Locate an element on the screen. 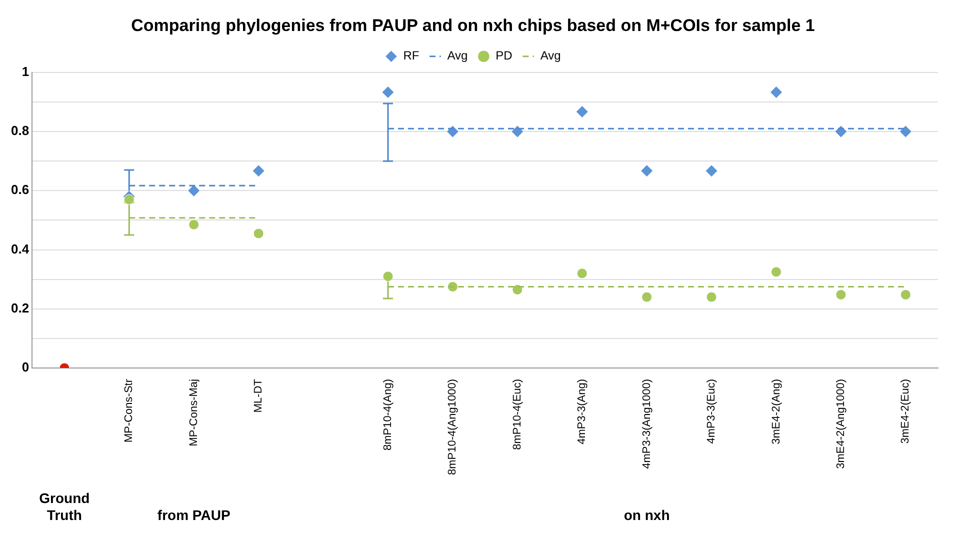 The height and width of the screenshot is (541, 971). y-tick-label: 0.6 is located at coordinates (20, 190).